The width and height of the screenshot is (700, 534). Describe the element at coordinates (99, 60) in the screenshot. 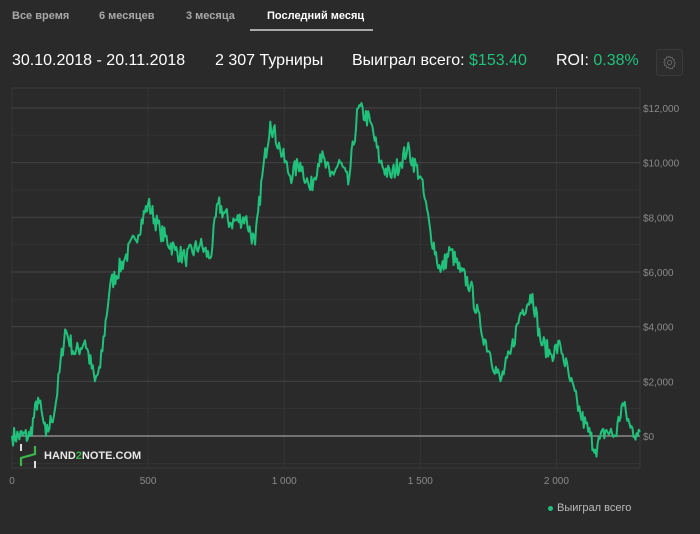

I see `date-range: 30.10.2018 - 20.11.2018` at that location.